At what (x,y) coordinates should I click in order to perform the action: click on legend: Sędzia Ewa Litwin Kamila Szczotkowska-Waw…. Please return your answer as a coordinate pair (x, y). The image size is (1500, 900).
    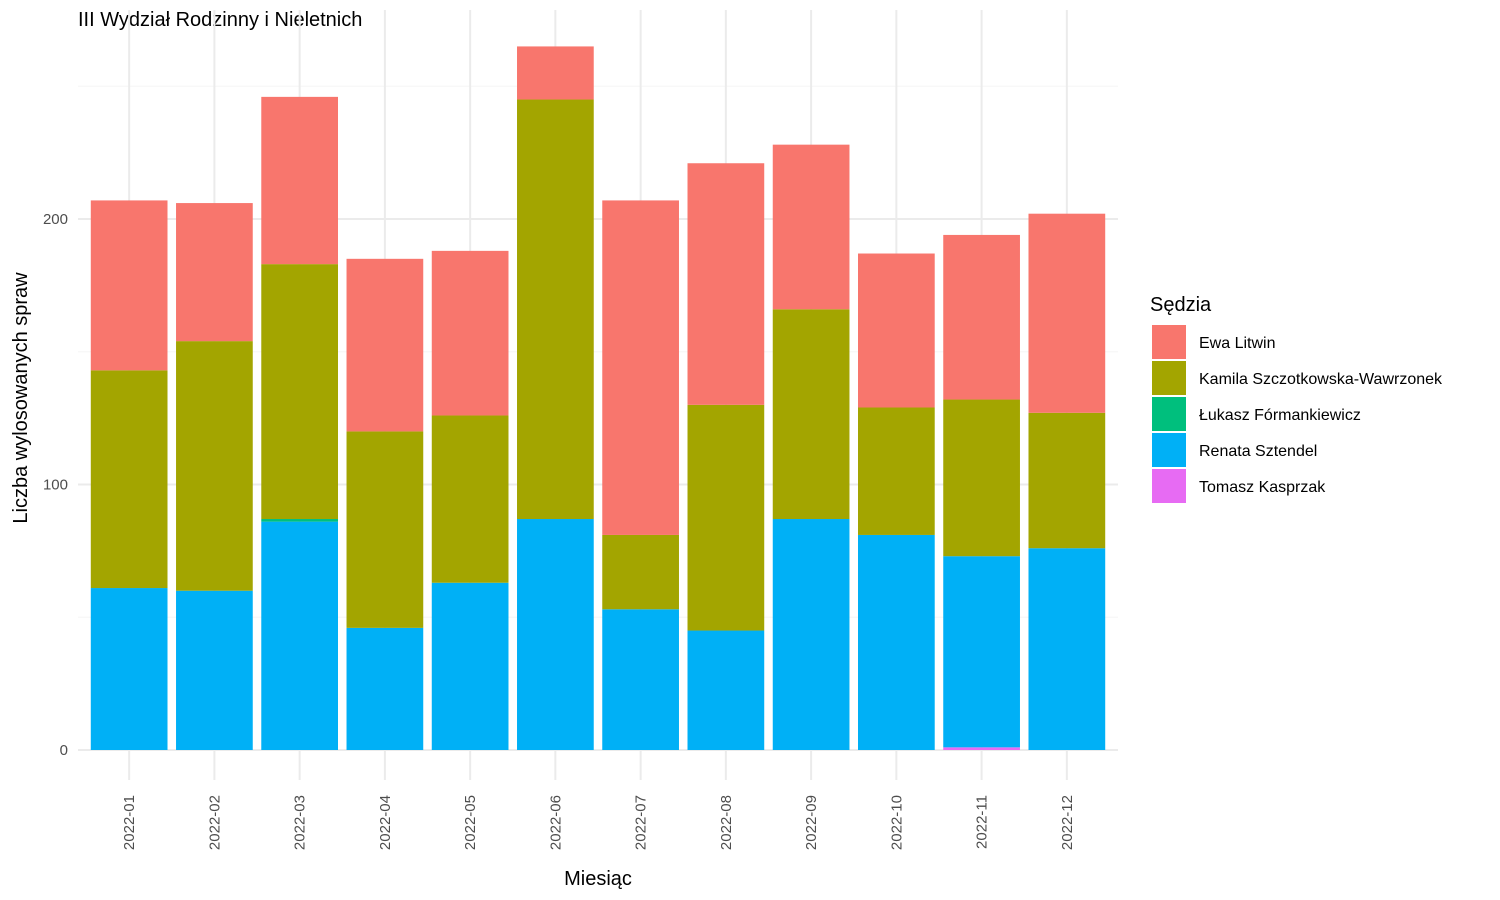
    Looking at the image, I should click on (1296, 398).